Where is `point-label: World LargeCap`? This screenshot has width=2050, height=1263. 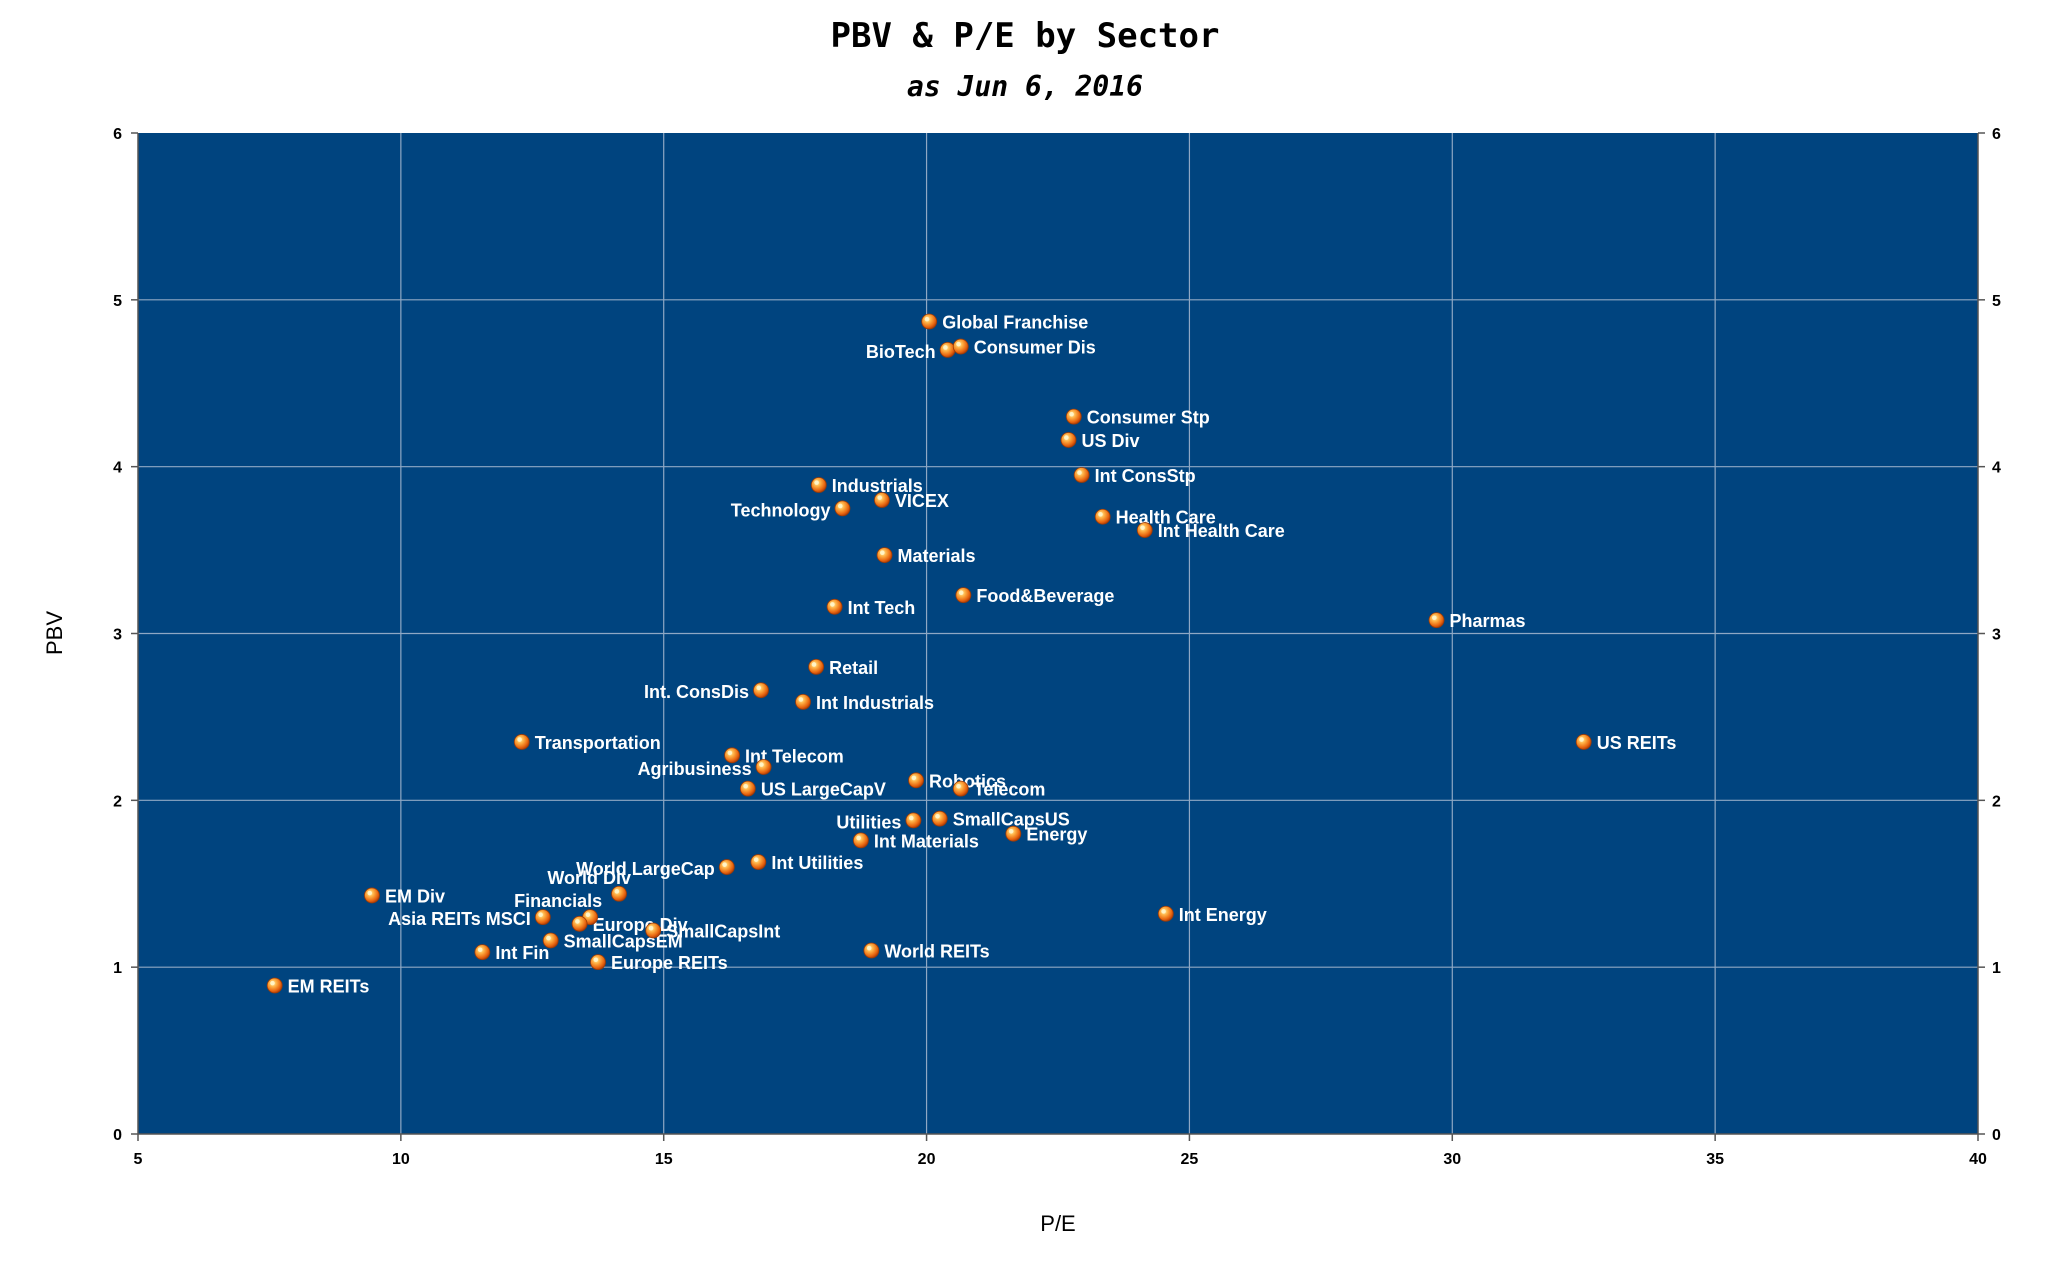 point-label: World LargeCap is located at coordinates (645, 869).